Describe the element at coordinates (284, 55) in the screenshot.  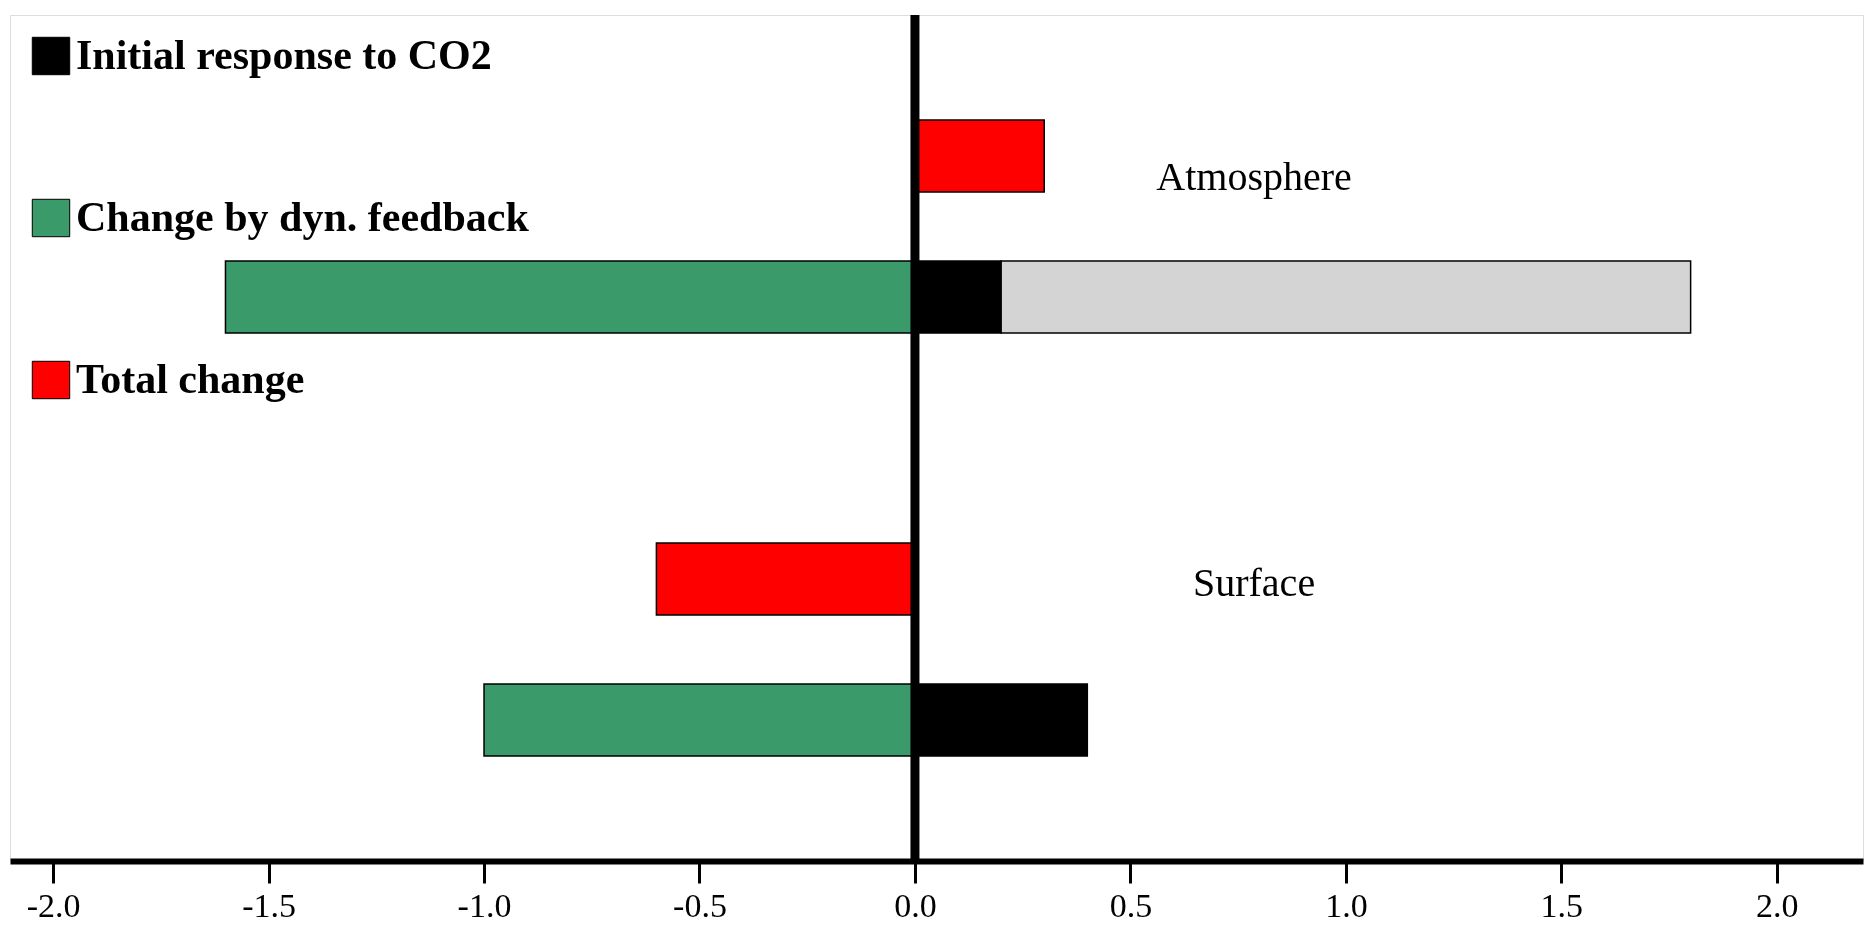
I see `legend-label: Initial response to CO2` at that location.